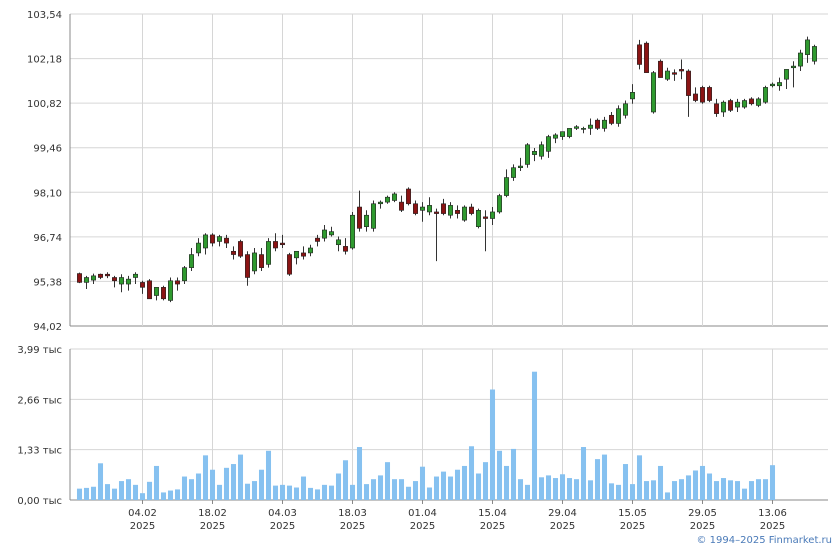  What do you see at coordinates (212, 513) in the screenshot?
I see `date-tick-label: 18.02` at bounding box center [212, 513].